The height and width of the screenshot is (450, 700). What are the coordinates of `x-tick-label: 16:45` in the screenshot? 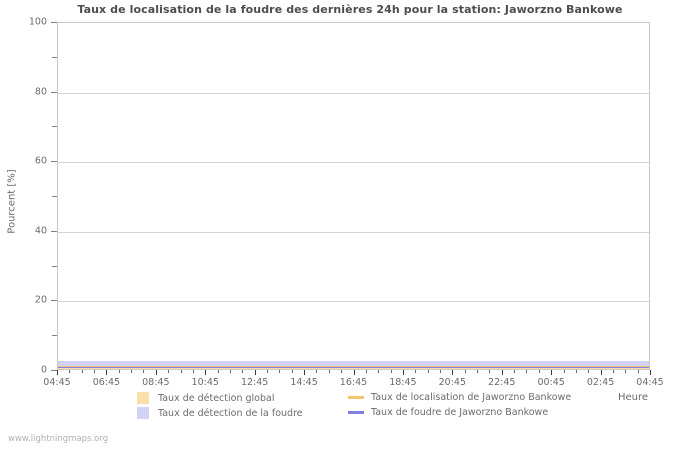 It's located at (353, 382).